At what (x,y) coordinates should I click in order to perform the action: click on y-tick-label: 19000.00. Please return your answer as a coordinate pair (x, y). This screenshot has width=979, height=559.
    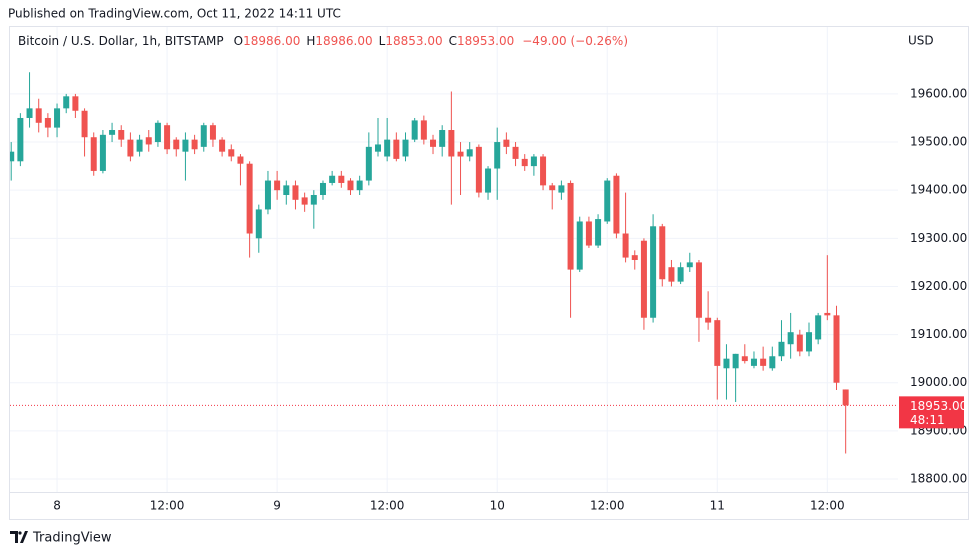
    Looking at the image, I should click on (938, 382).